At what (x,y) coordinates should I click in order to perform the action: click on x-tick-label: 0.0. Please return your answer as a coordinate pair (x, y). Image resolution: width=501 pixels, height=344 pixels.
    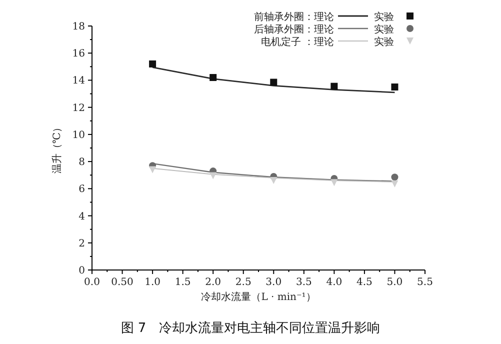
    Looking at the image, I should click on (92, 282).